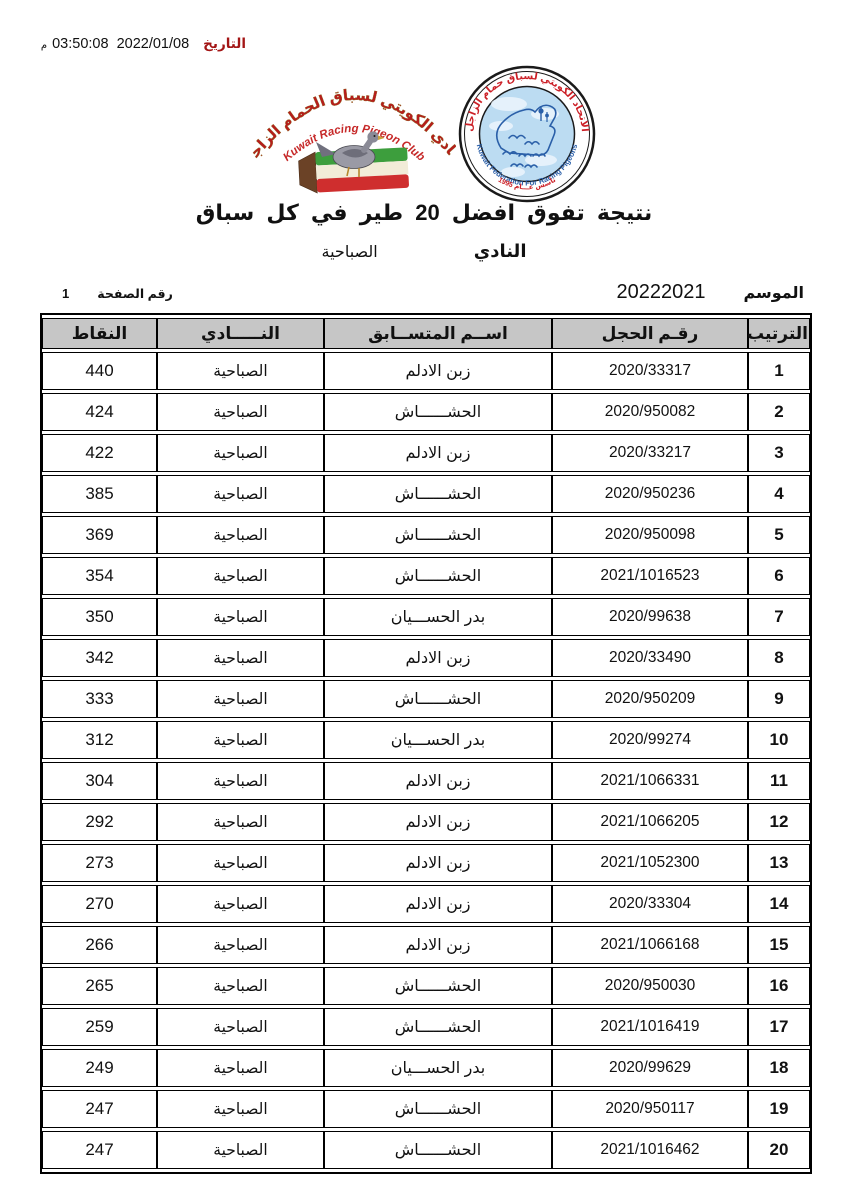 The height and width of the screenshot is (1200, 848). What do you see at coordinates (99, 699) in the screenshot?
I see `points-cell: 333` at bounding box center [99, 699].